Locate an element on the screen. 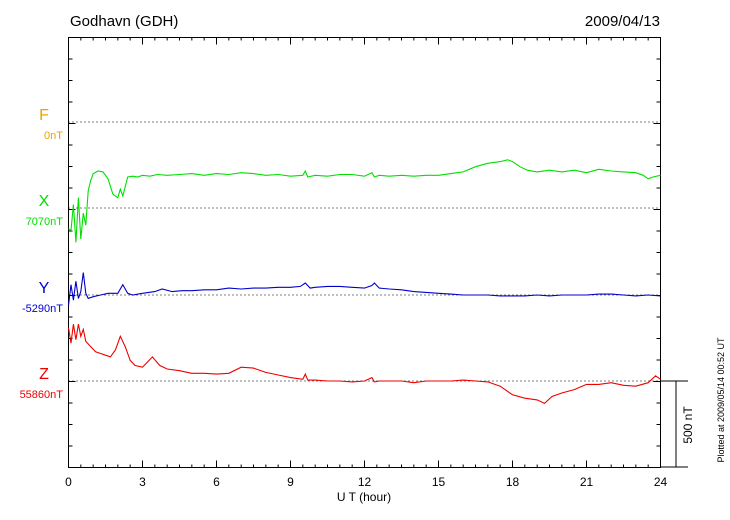  plotted-note: Plotted at 2009/05/14 00:52 UT is located at coordinates (721, 400).